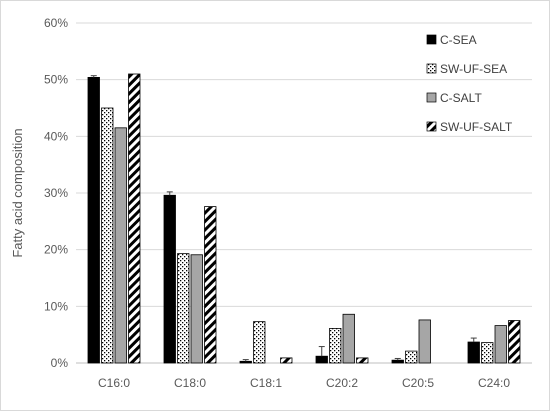 The image size is (550, 411). What do you see at coordinates (461, 98) in the screenshot?
I see `legend-label: C-SALT` at bounding box center [461, 98].